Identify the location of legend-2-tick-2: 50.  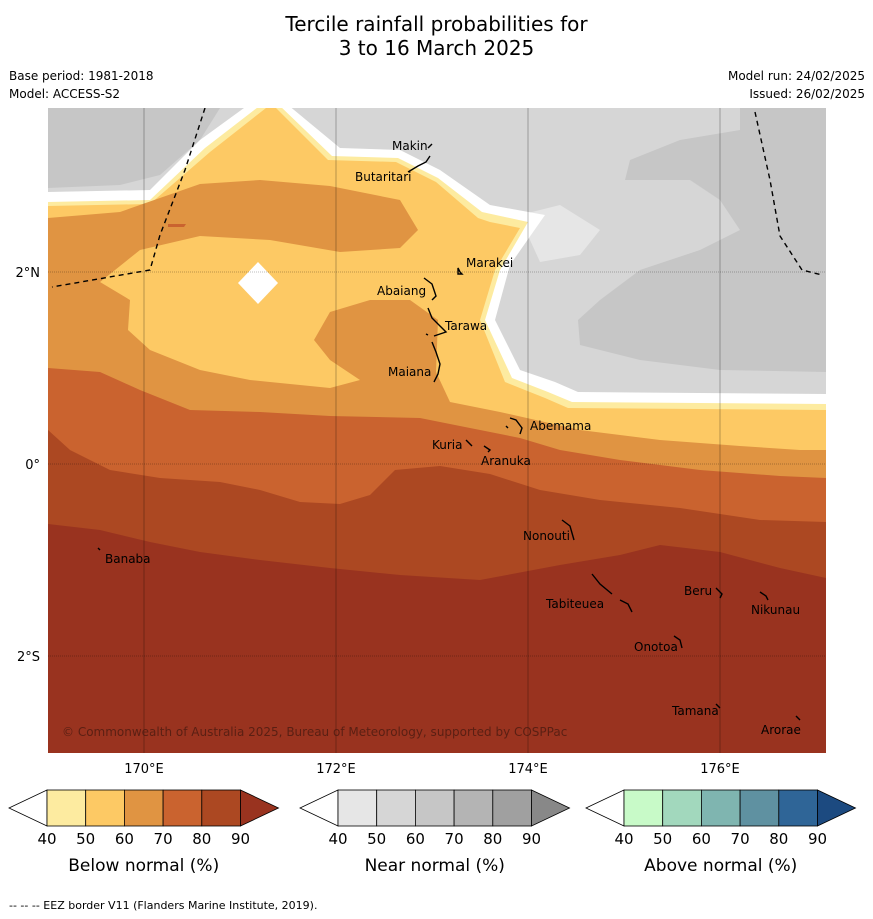
(376, 839).